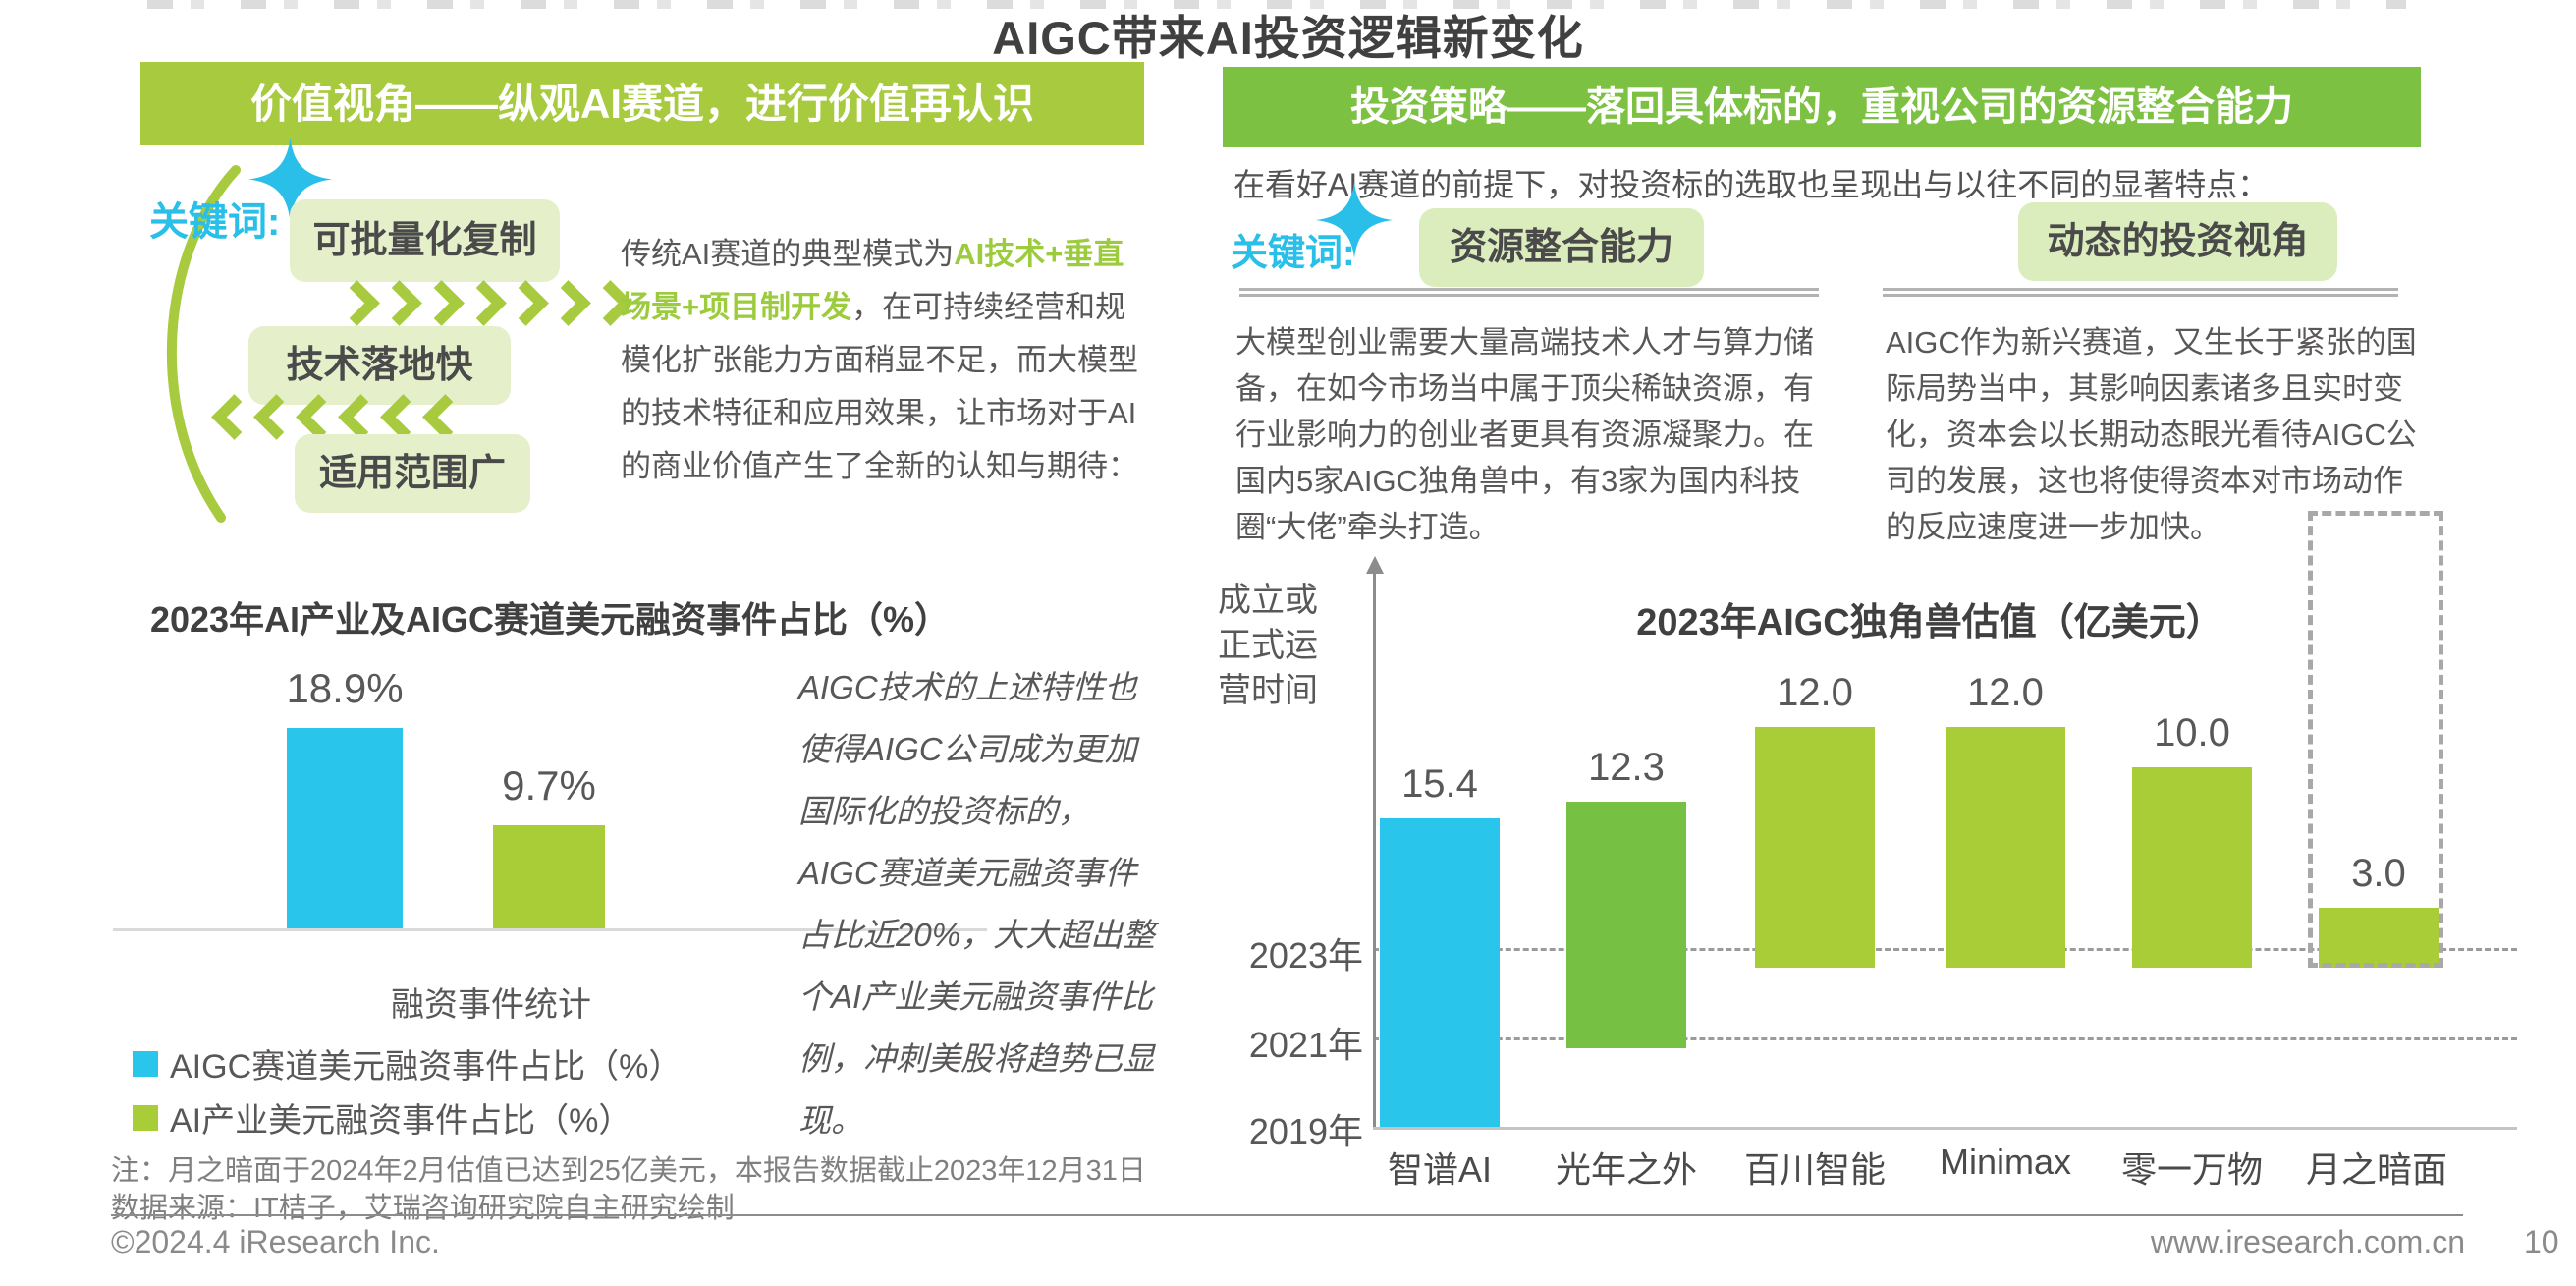 The image size is (2576, 1286). What do you see at coordinates (2379, 873) in the screenshot?
I see `bar-value-label: 3.0` at bounding box center [2379, 873].